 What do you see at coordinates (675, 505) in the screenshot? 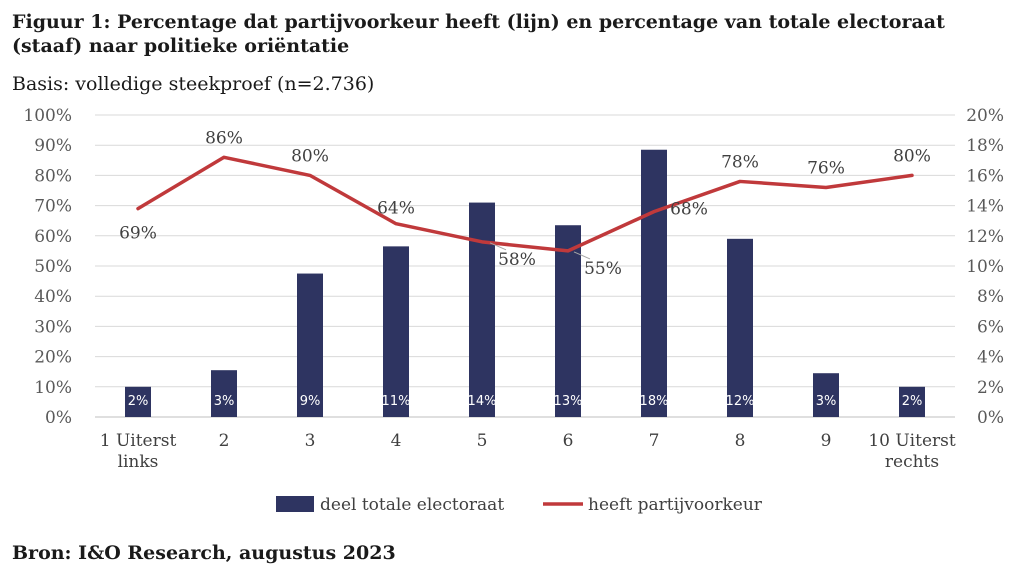
I see `legend-line-label: heeft partijvoorkeur` at bounding box center [675, 505].